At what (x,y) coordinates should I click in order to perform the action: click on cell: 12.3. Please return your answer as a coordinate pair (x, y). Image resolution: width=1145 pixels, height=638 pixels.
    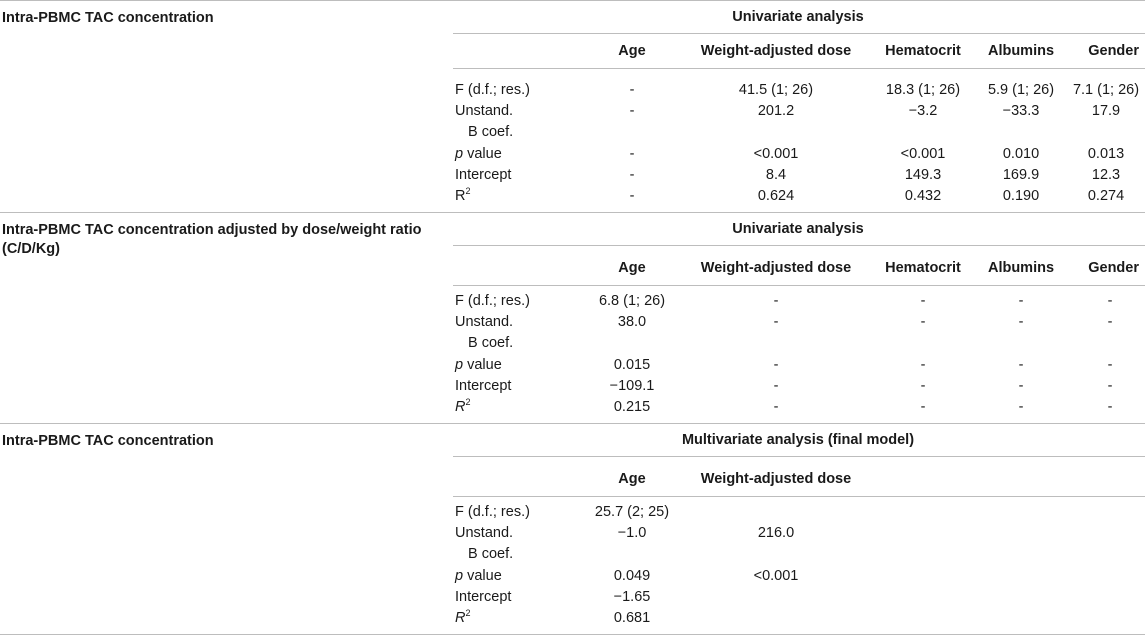
    Looking at the image, I should click on (1106, 175).